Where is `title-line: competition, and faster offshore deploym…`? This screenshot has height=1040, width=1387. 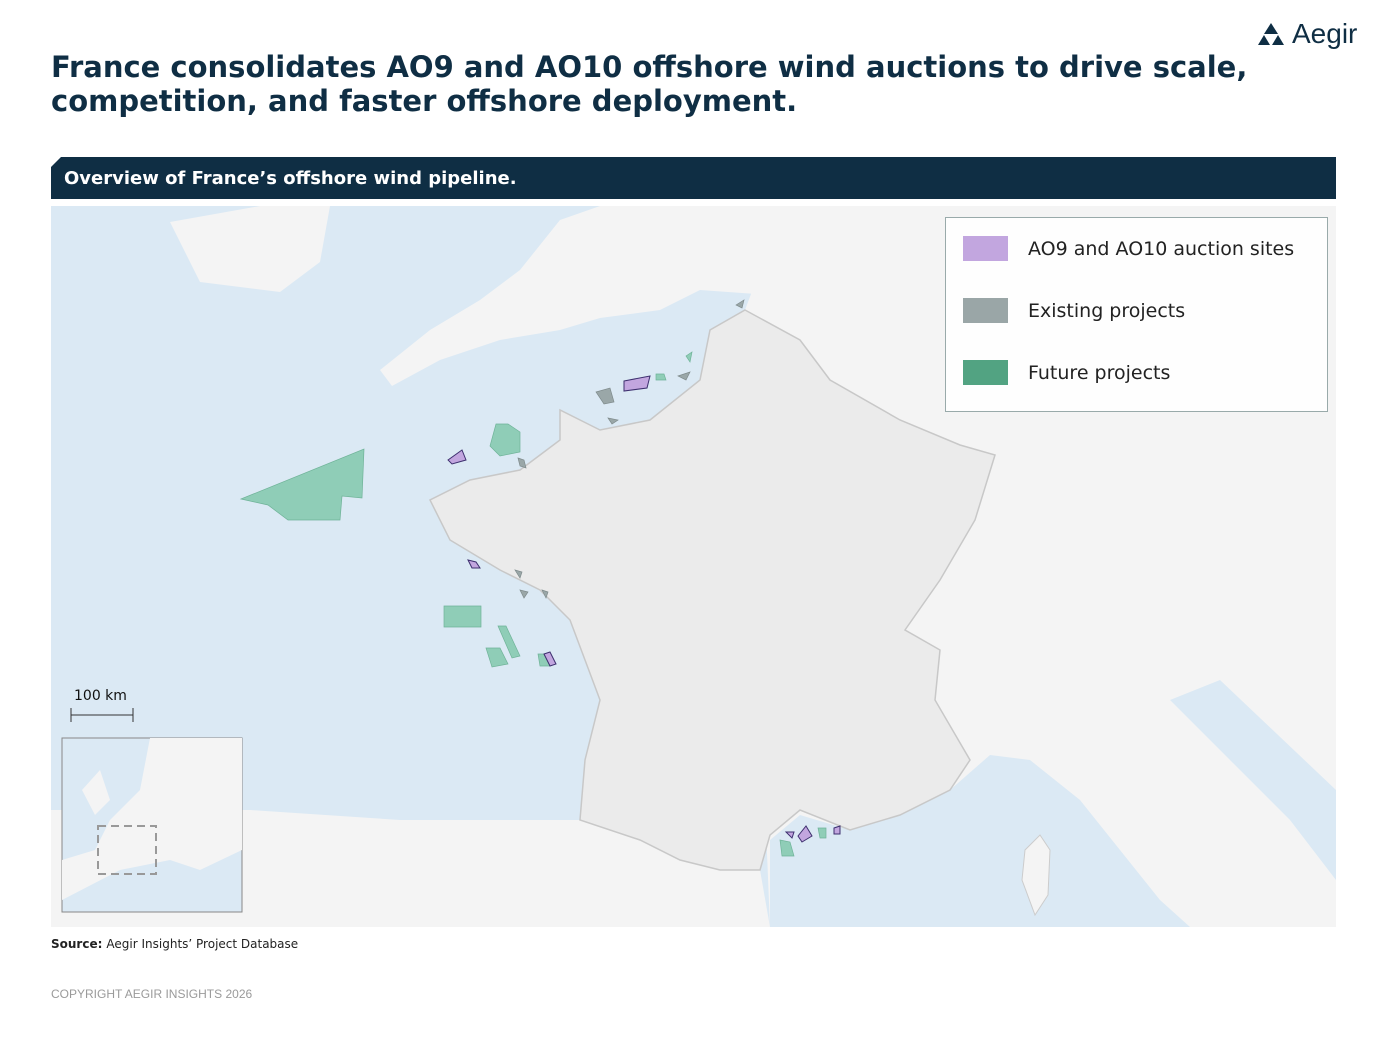
title-line: competition, and faster offshore deploym… is located at coordinates (424, 101).